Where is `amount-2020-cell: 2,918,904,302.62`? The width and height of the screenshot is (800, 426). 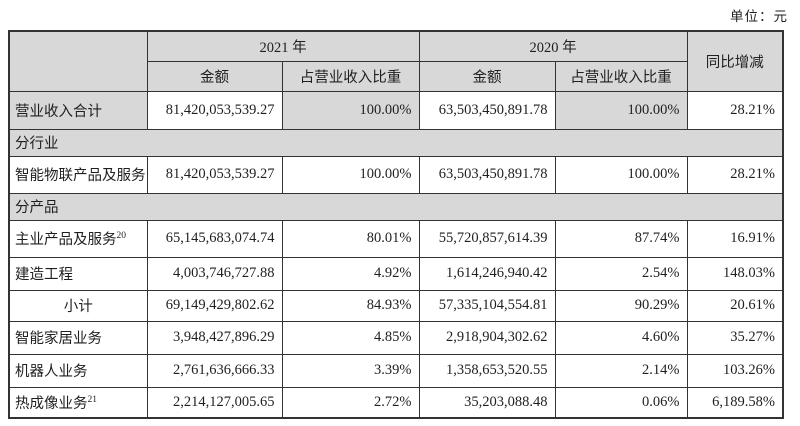
amount-2020-cell: 2,918,904,302.62 is located at coordinates (487, 337).